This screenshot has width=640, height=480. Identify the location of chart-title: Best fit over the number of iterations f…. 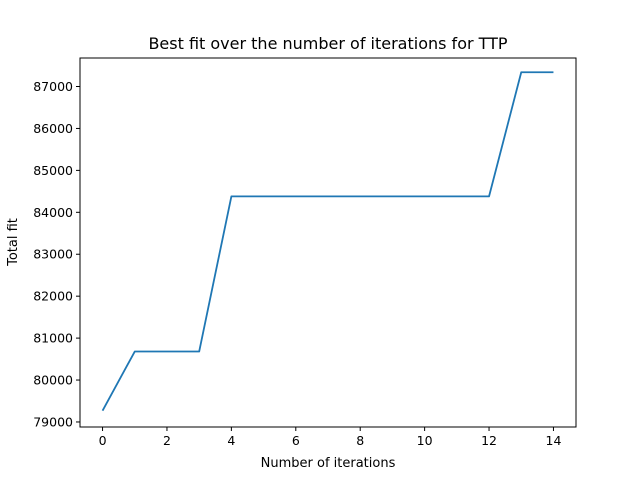
(327, 43).